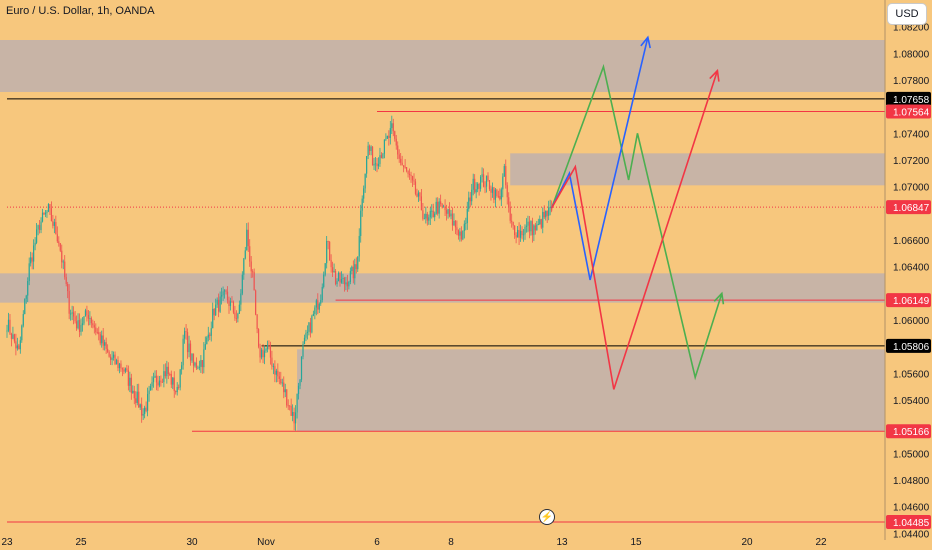  What do you see at coordinates (907, 14) in the screenshot?
I see `currency-button: USD` at bounding box center [907, 14].